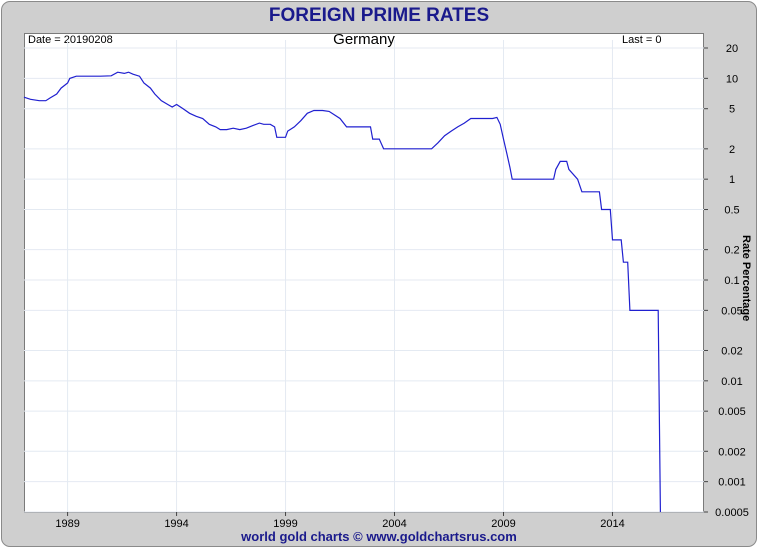  I want to click on date-label: Date = 20190208, so click(70, 40).